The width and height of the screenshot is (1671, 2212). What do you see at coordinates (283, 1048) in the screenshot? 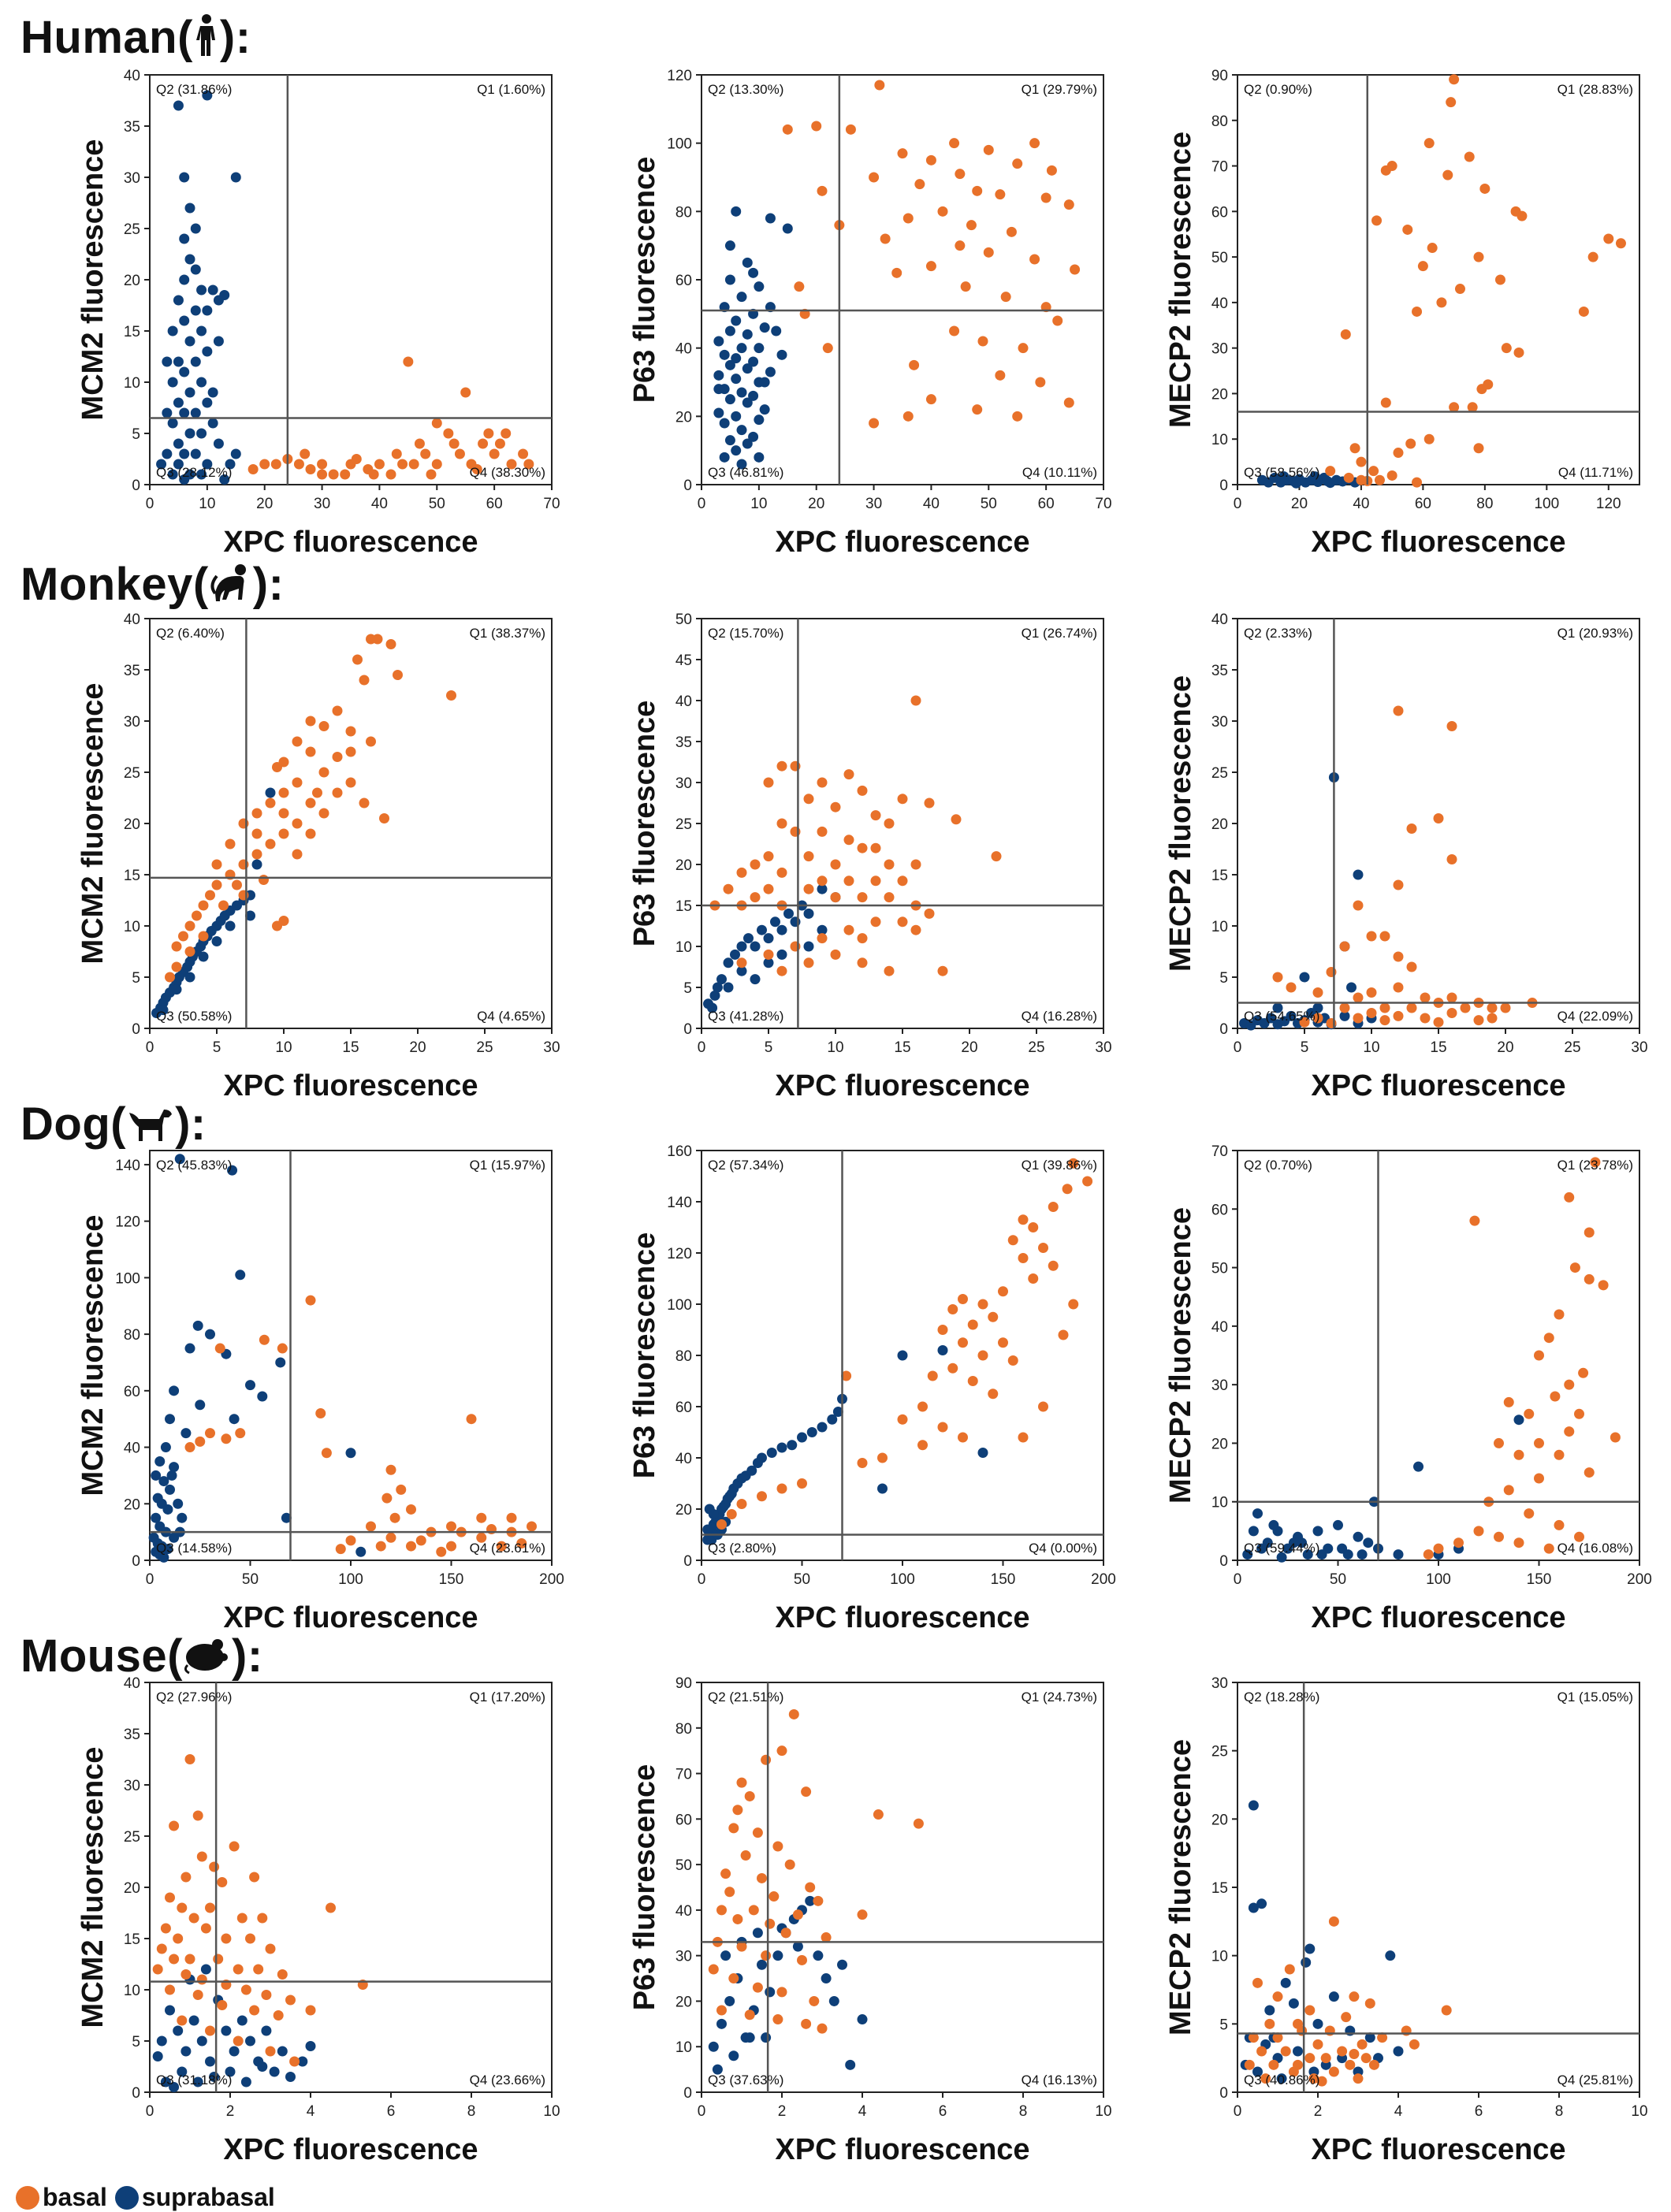
I see `x-tick-label: 10` at bounding box center [283, 1048].